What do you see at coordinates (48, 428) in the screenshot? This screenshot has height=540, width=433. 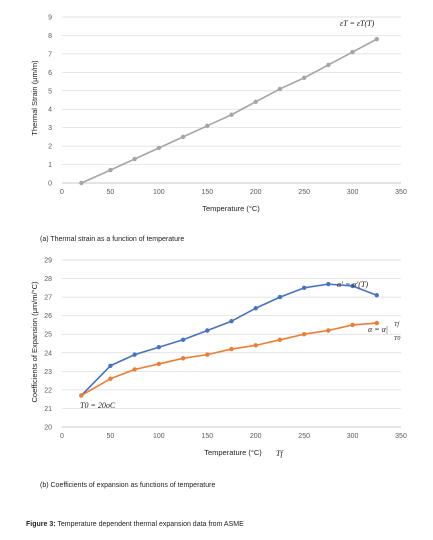 I see `y-tick-label: 20` at bounding box center [48, 428].